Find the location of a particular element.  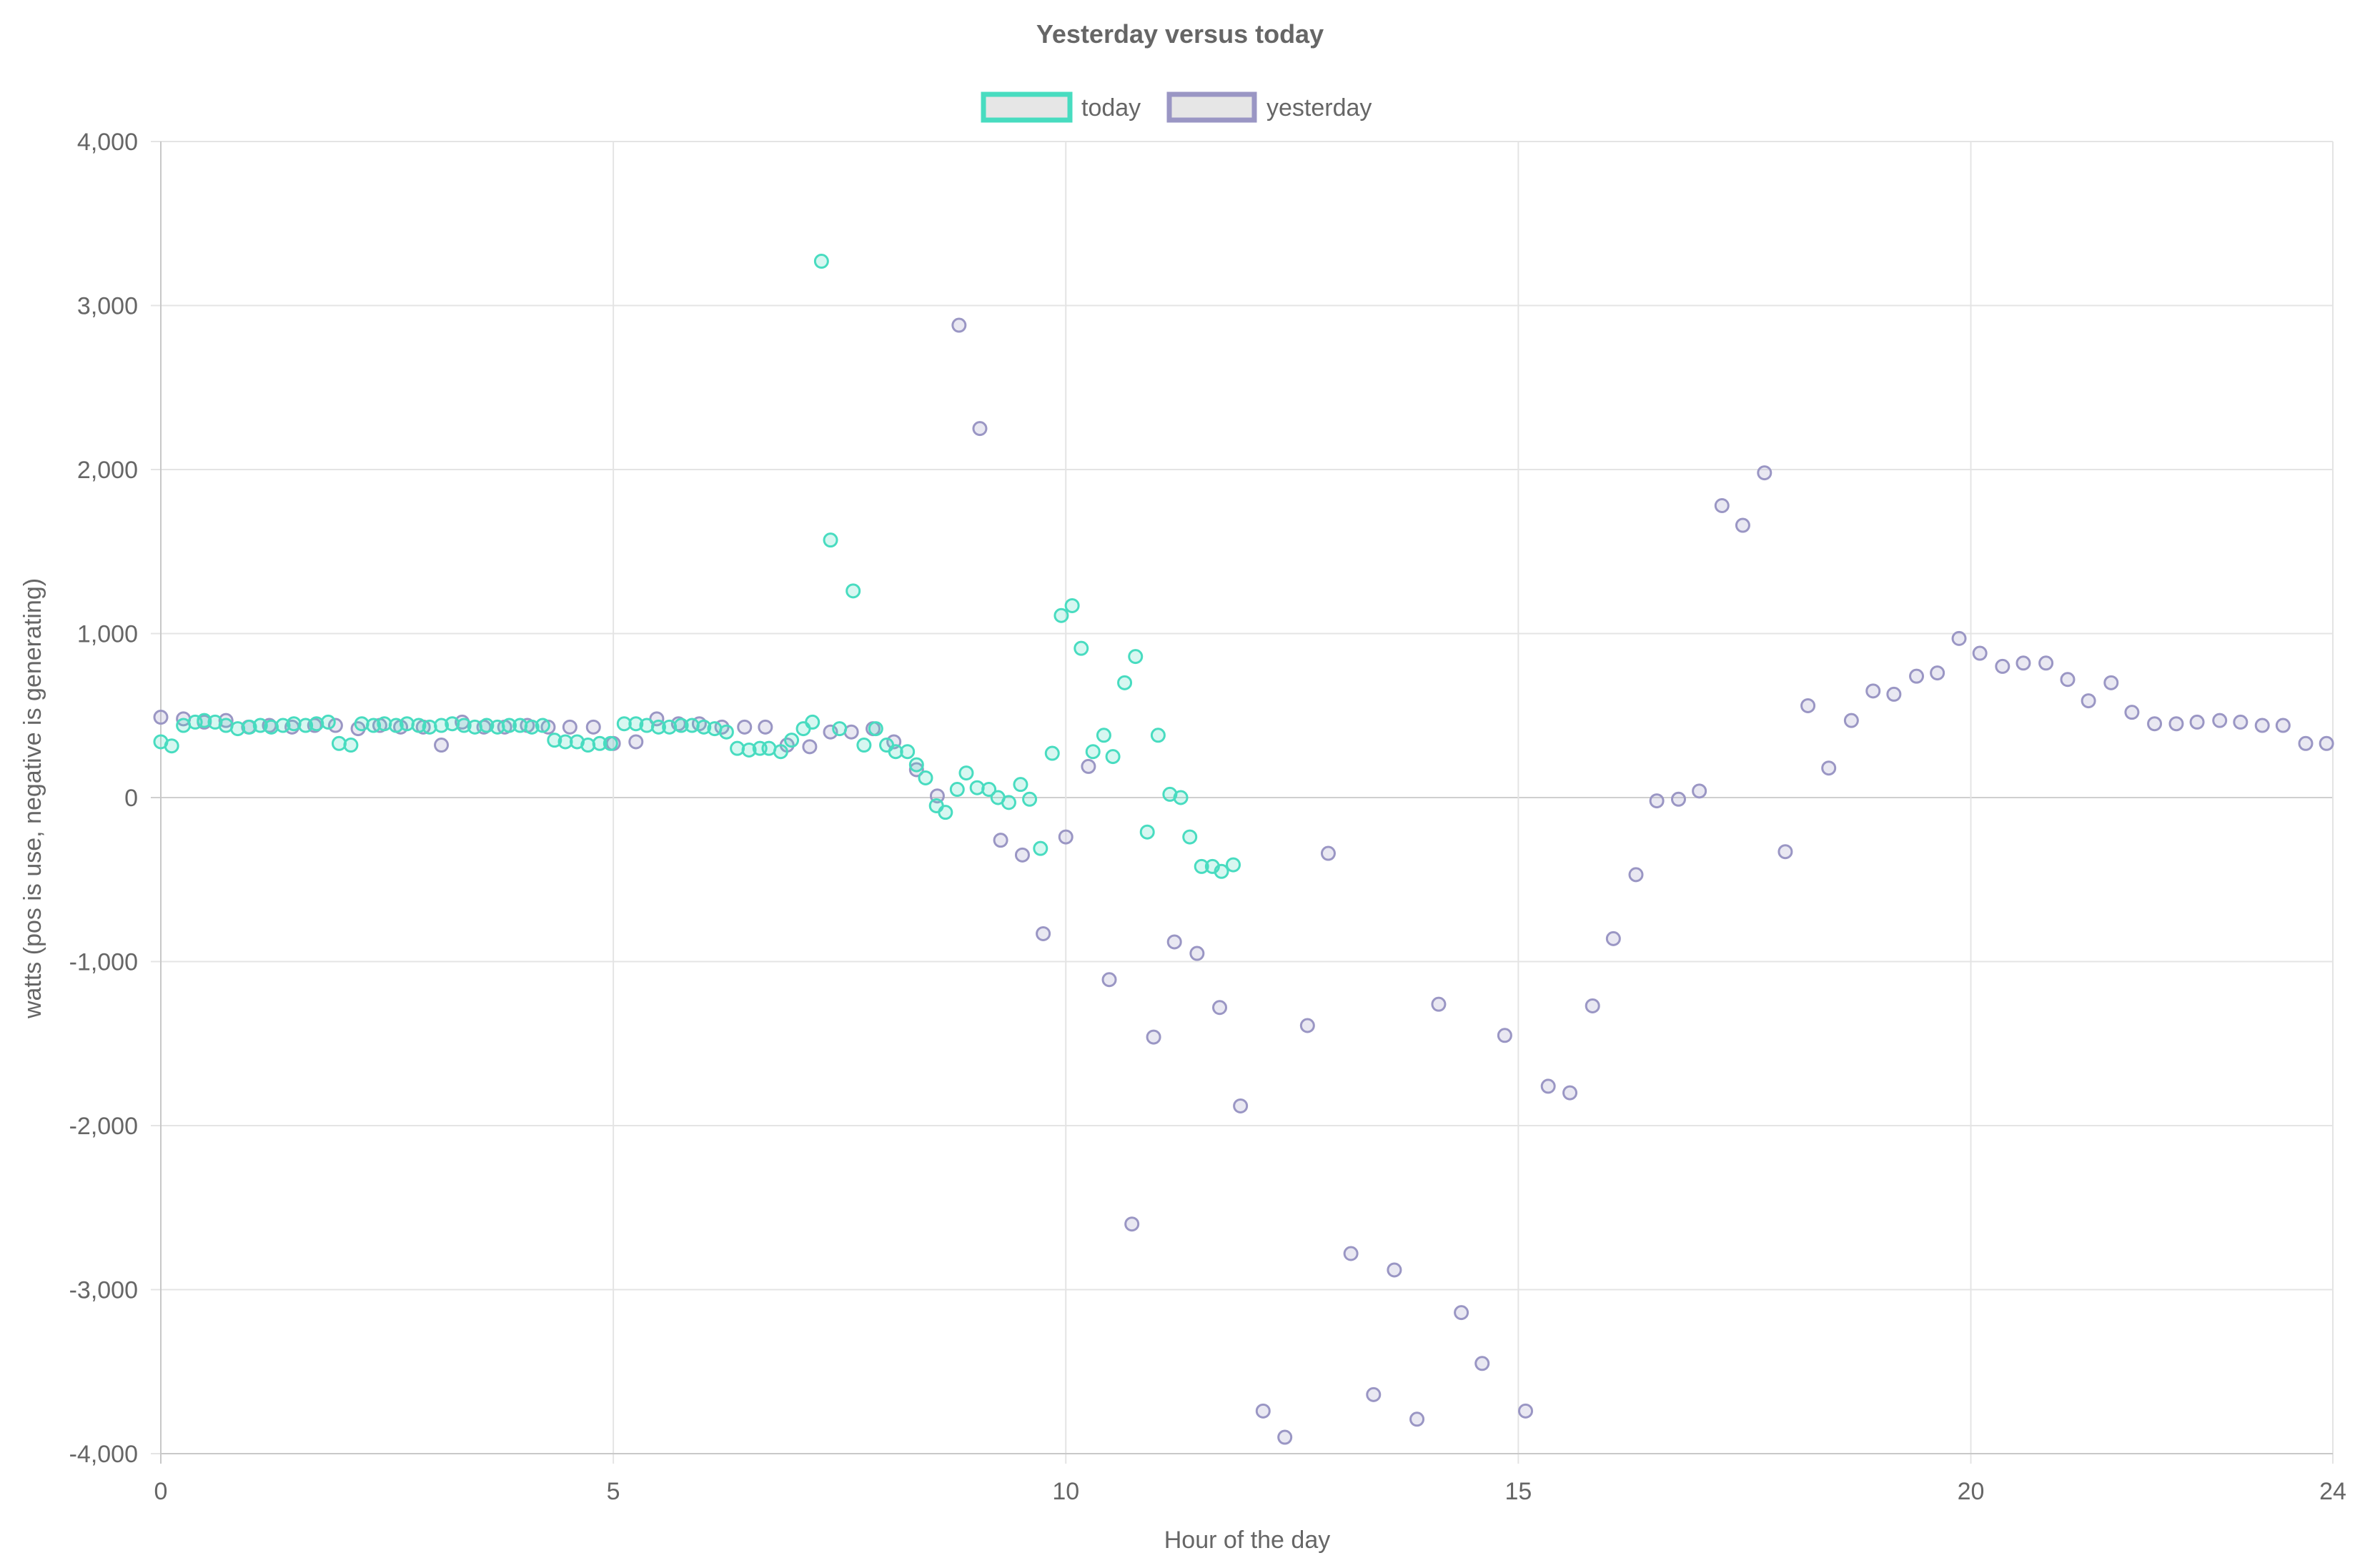

legend-item-today: today is located at coordinates (1061, 107).